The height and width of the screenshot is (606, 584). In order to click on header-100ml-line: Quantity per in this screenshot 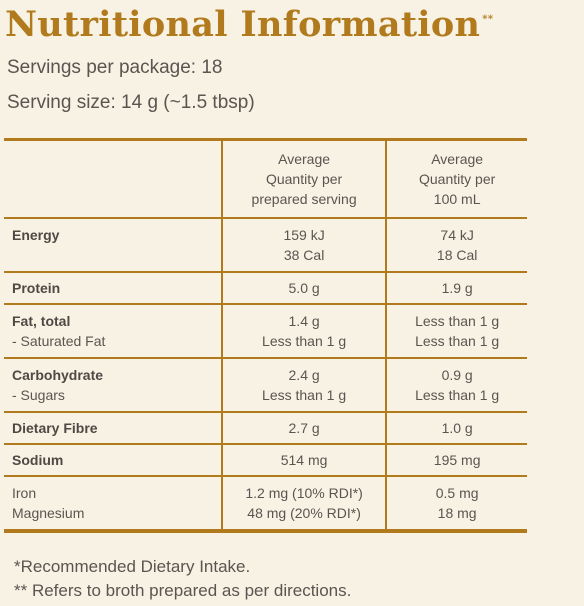, I will do `click(457, 179)`.